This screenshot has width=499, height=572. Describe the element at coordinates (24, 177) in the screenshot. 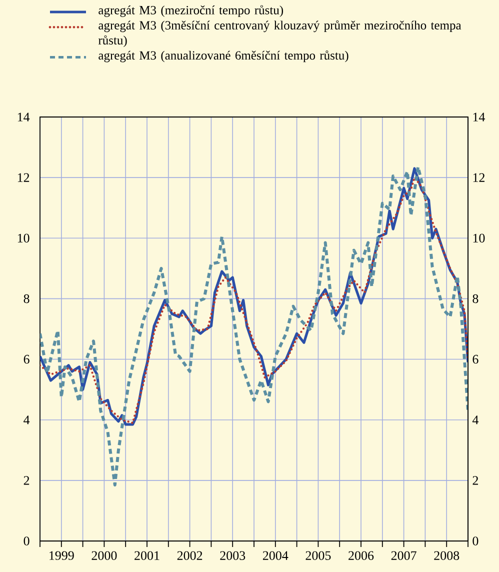

I see `y-tick-label: 12` at that location.